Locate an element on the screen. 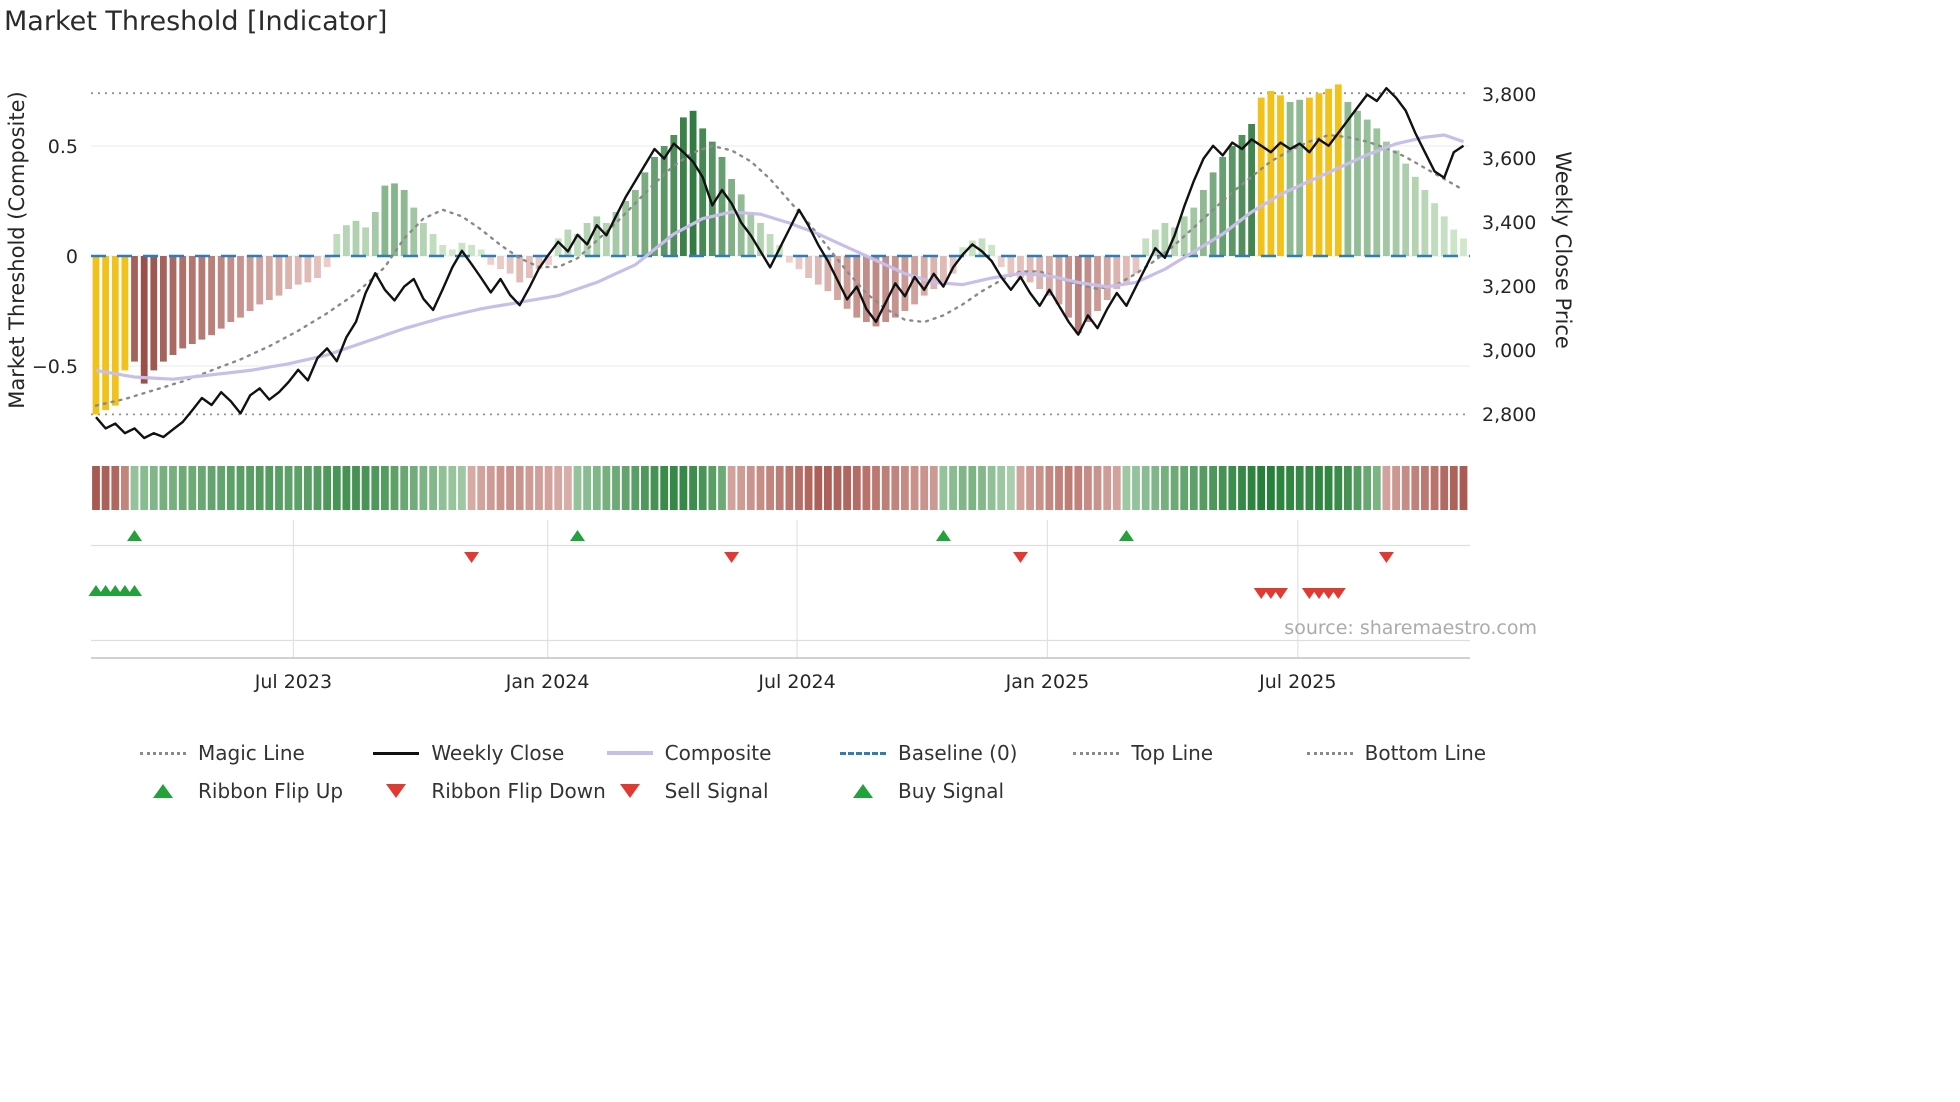  legend-item-baseline: Baseline (0) is located at coordinates (956, 753).